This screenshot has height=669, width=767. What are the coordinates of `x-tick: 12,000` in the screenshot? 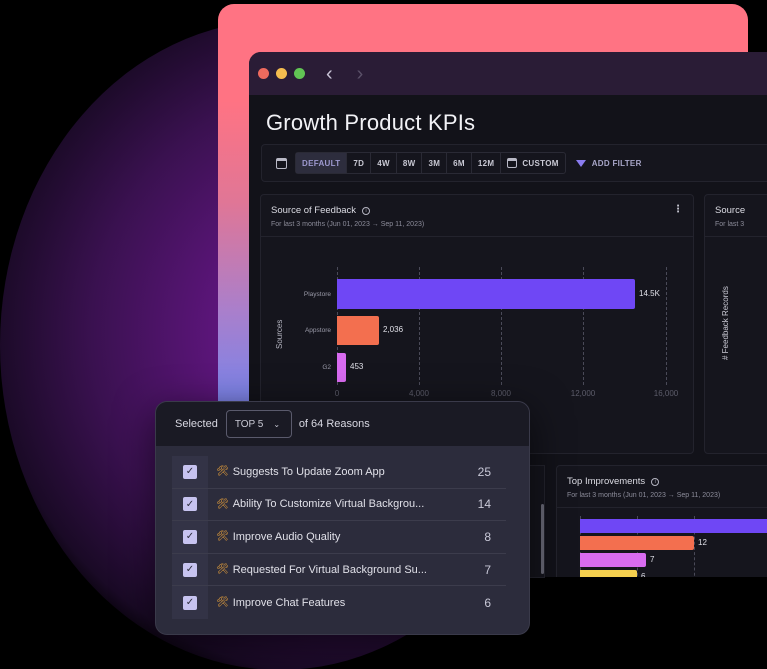 It's located at (583, 393).